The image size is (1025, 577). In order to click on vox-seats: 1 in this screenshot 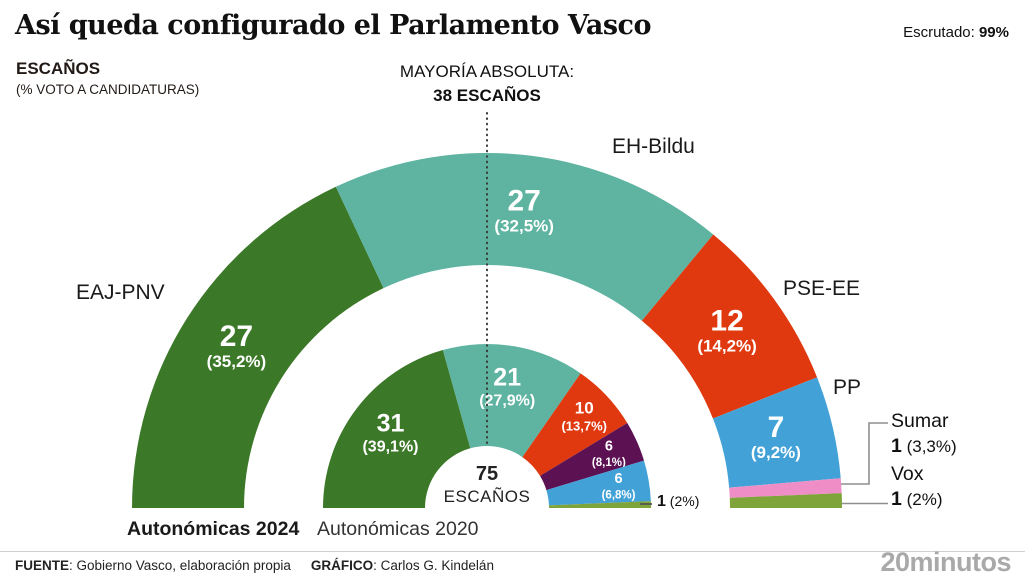, I will do `click(896, 499)`.